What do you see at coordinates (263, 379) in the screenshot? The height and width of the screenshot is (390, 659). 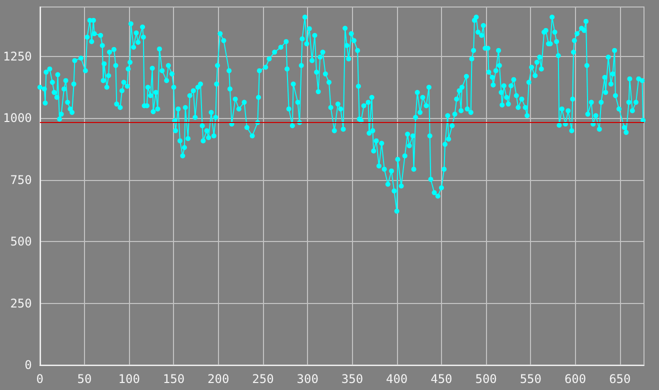 I see `x-tick-label: 250` at bounding box center [263, 379].